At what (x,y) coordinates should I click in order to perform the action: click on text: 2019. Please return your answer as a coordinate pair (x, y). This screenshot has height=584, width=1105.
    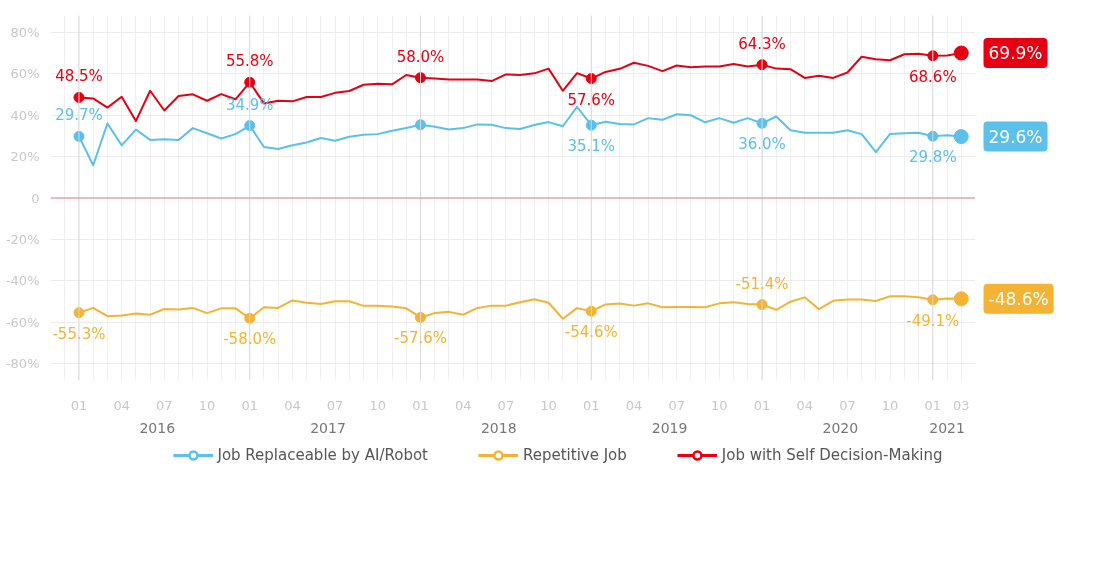
    Looking at the image, I should click on (669, 427).